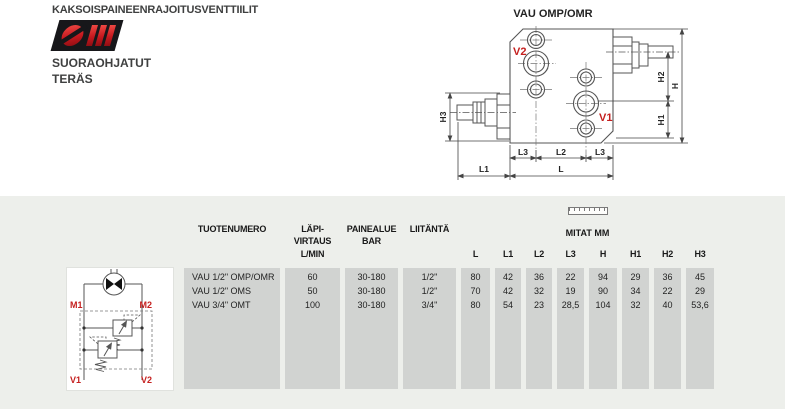  What do you see at coordinates (508, 328) in the screenshot?
I see `table-column-l1: 42 42 54` at bounding box center [508, 328].